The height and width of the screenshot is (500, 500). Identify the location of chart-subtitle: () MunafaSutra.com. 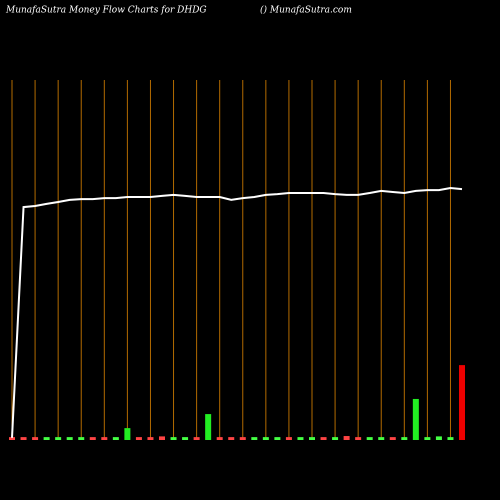
(306, 10).